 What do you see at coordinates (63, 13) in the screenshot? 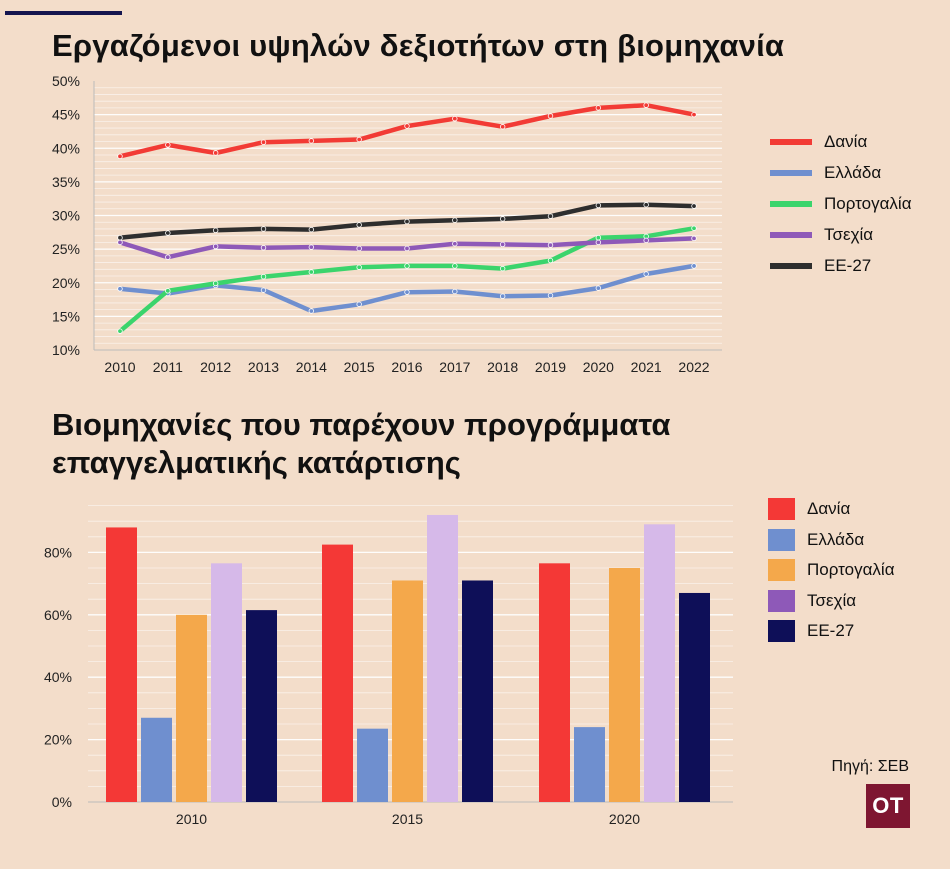
I see `top-accent-rule` at bounding box center [63, 13].